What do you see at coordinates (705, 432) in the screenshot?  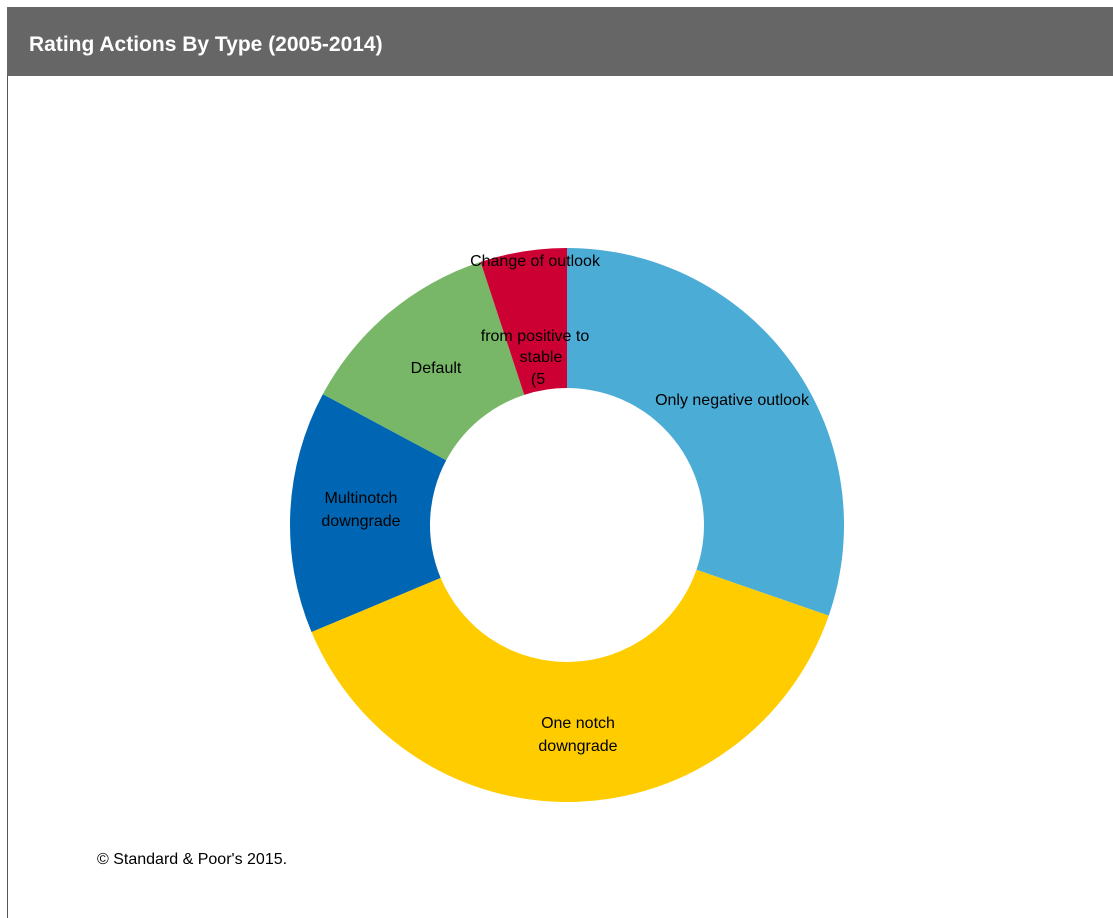 I see `slice-only-negative-outlook` at bounding box center [705, 432].